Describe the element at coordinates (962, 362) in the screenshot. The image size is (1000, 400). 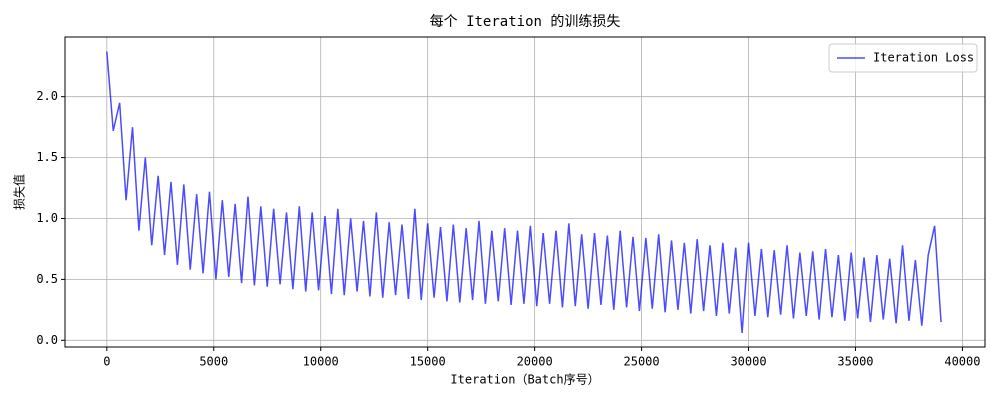
I see `x-tick-label: 40000` at that location.